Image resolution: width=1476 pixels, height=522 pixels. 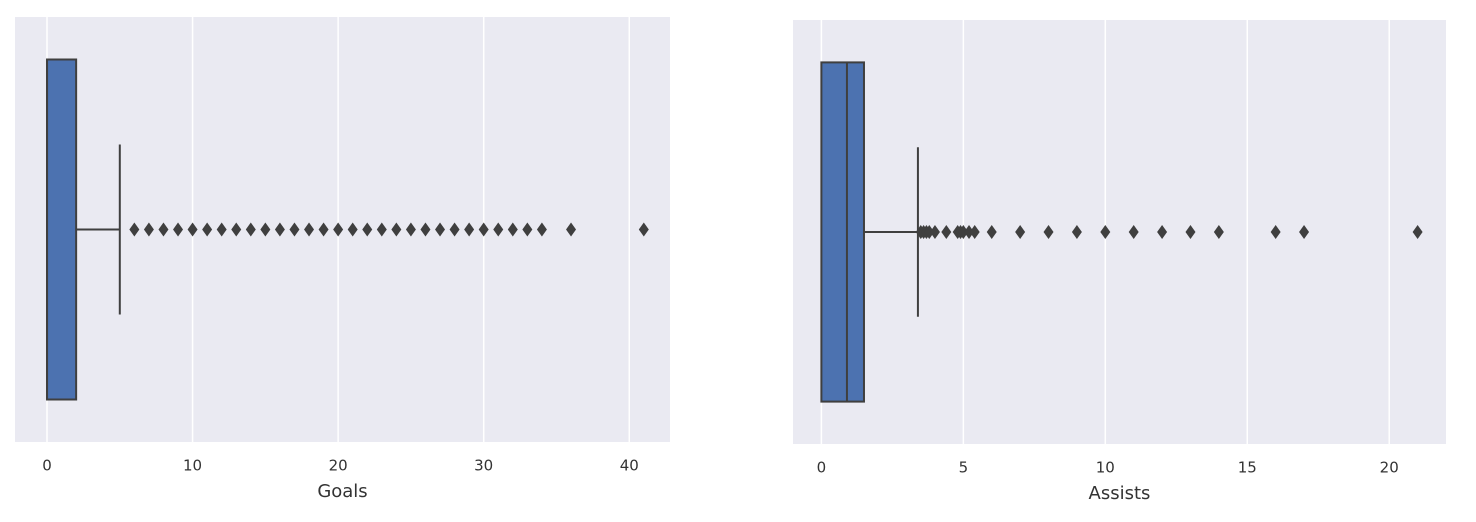 What do you see at coordinates (342, 491) in the screenshot?
I see `x-axis-label: Goals` at bounding box center [342, 491].